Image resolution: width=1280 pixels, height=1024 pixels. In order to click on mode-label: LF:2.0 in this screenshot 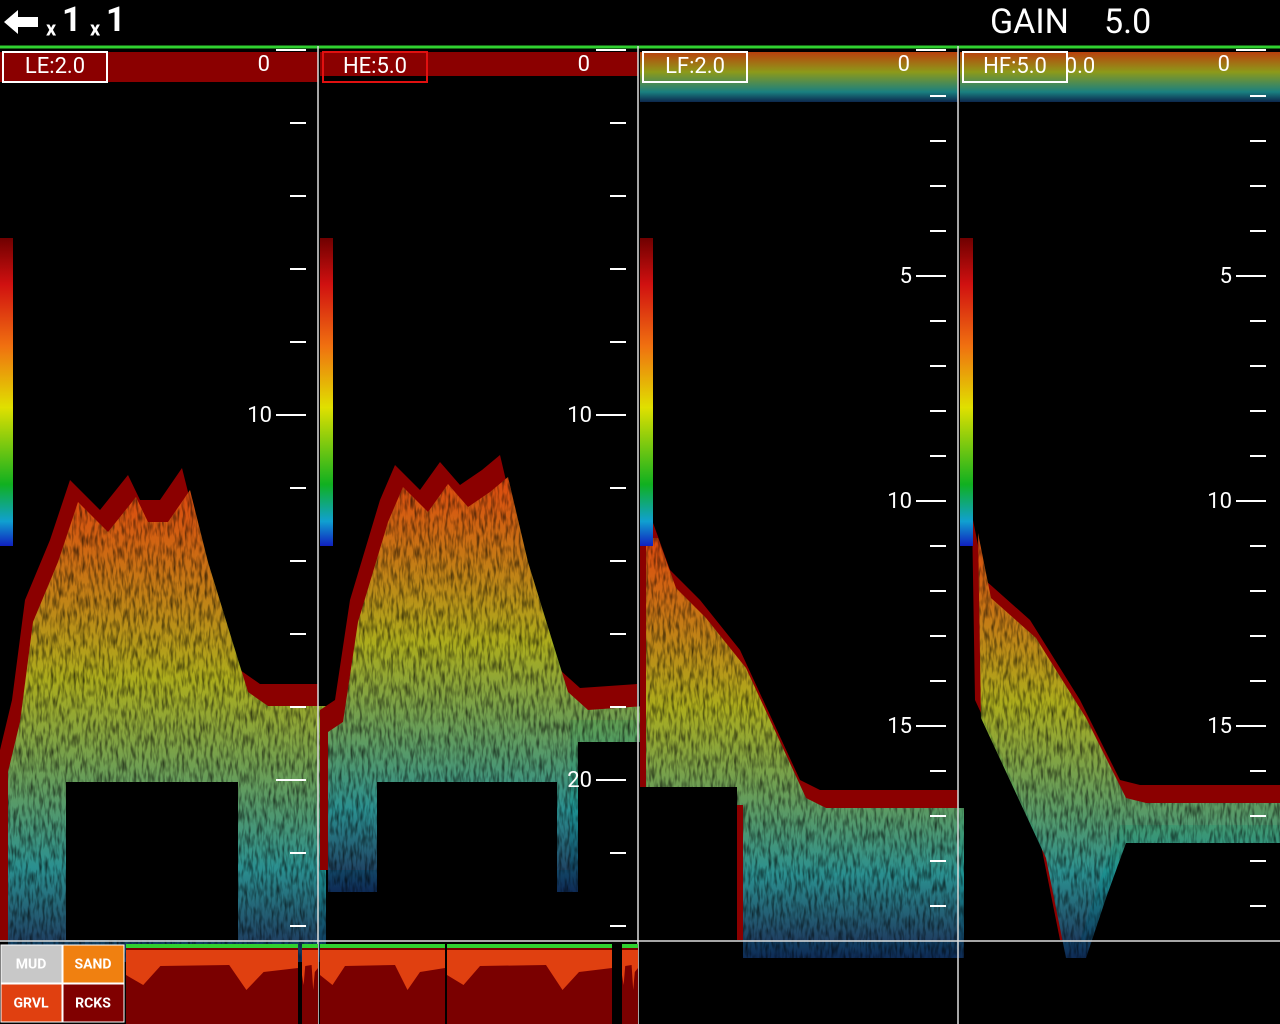, I will do `click(695, 66)`.